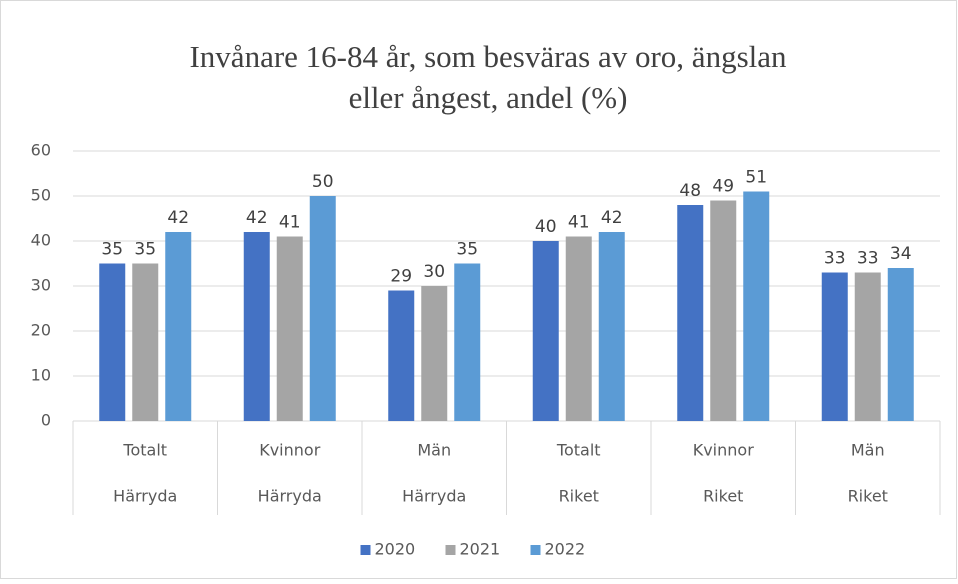  Describe the element at coordinates (323, 182) in the screenshot. I see `data-label: 50` at that location.